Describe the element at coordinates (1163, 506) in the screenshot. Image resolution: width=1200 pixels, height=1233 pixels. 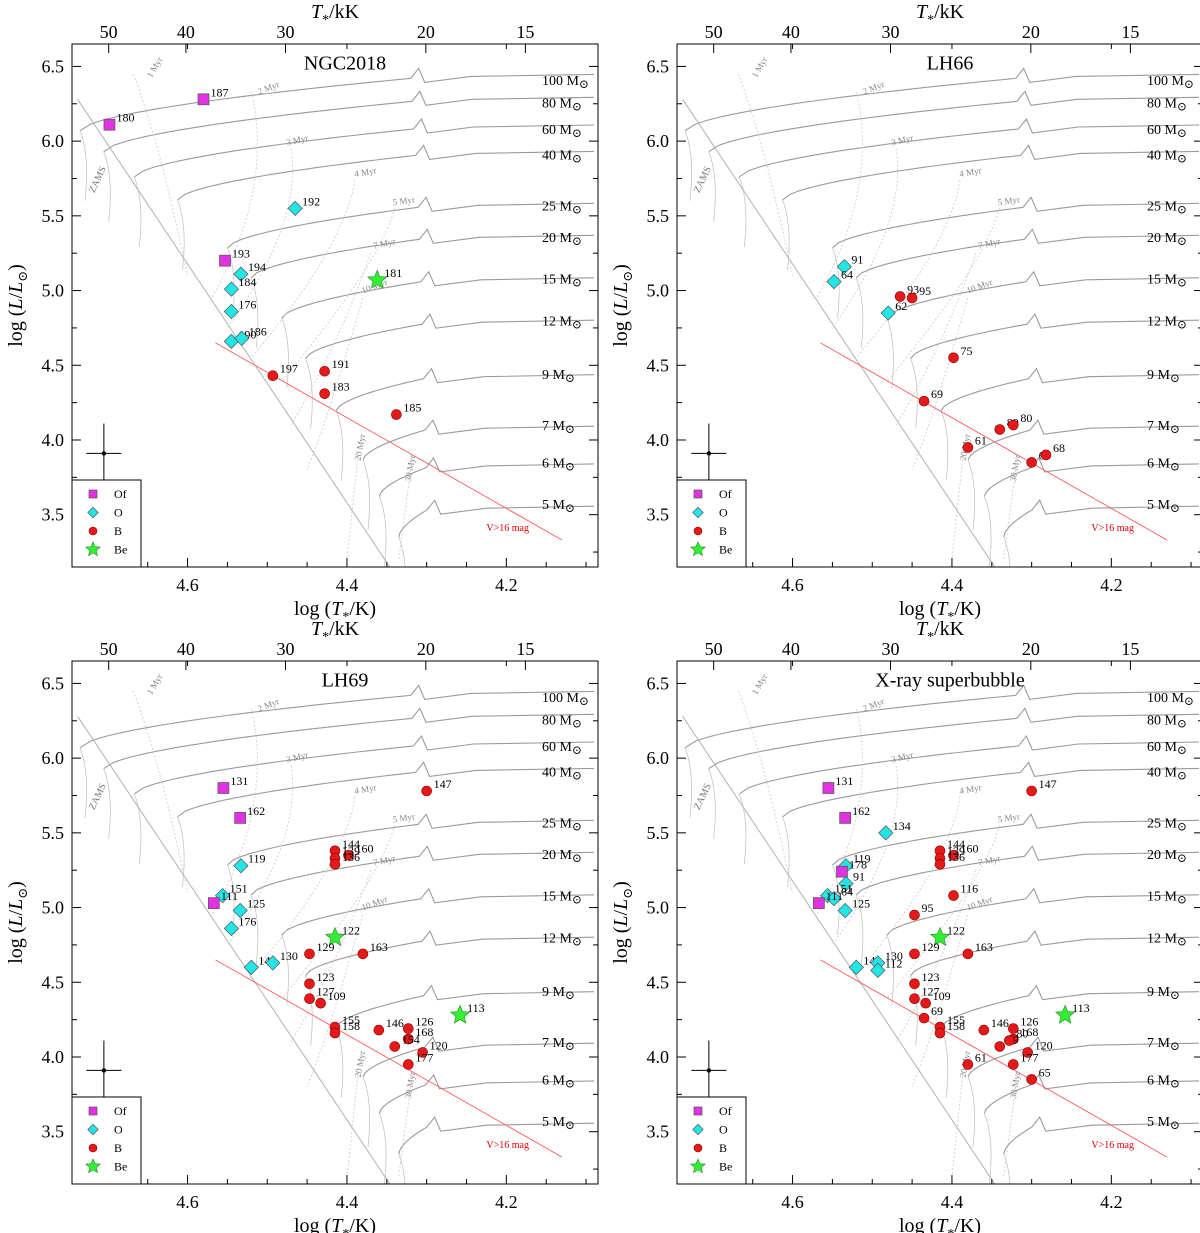
I see `mass-label-5: 5 M⊙` at that location.